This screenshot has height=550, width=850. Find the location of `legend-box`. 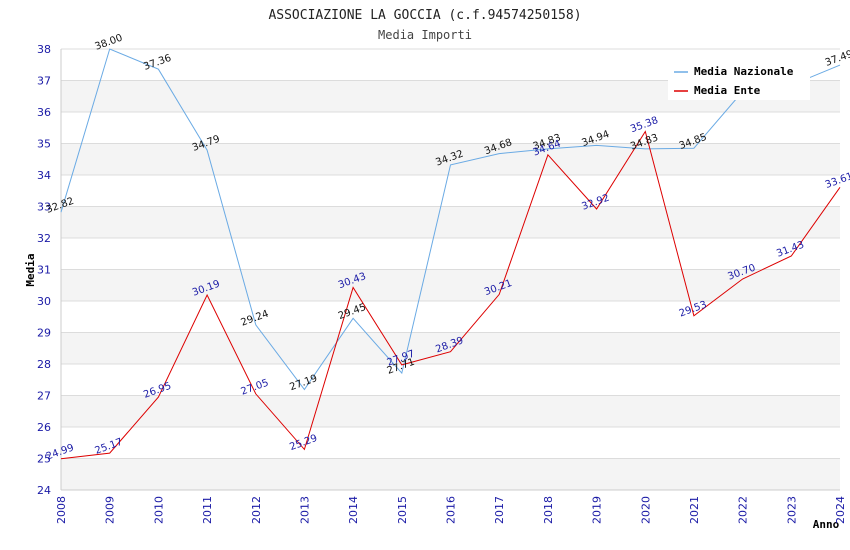

legend-box is located at coordinates (739, 80).